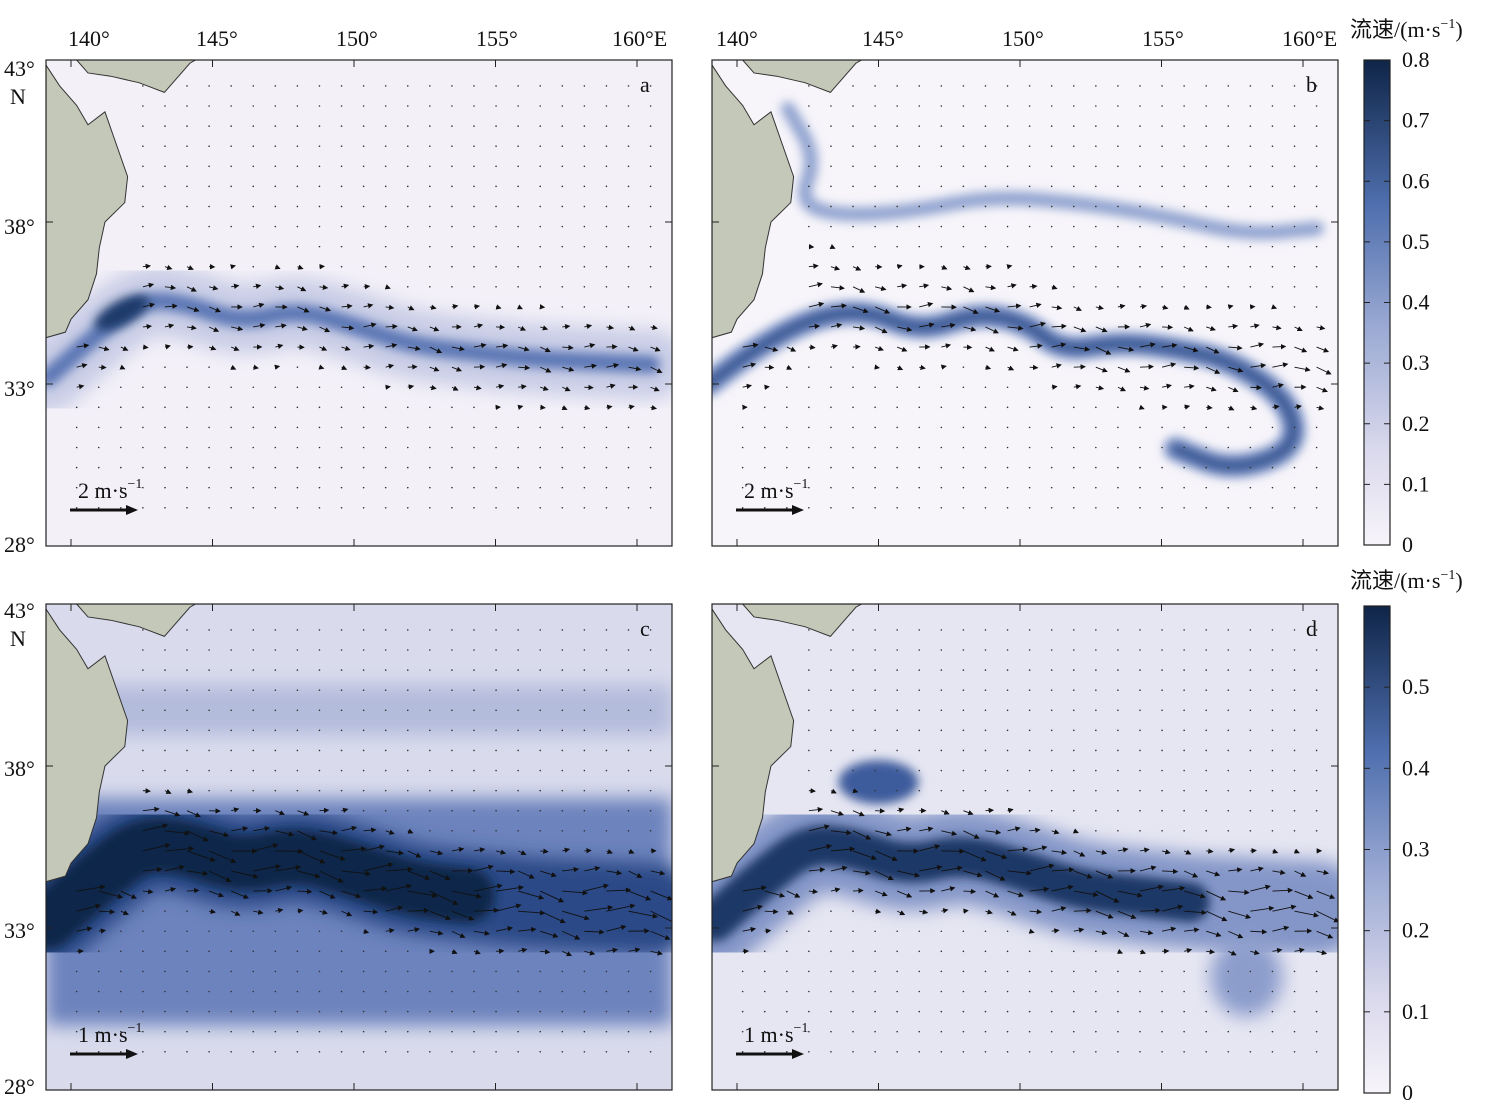 Image resolution: width=1500 pixels, height=1110 pixels. Describe the element at coordinates (132, 1054) in the screenshot. I see `reference-vector-head` at that location.